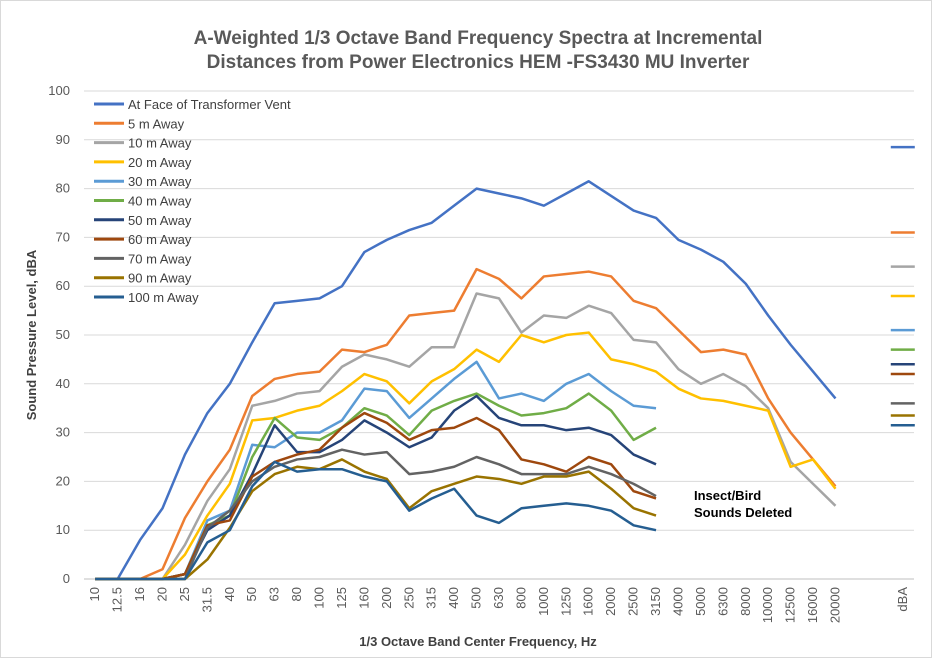 The width and height of the screenshot is (932, 663). Describe the element at coordinates (156, 123) in the screenshot. I see `legend-label: 5 m Away` at that location.